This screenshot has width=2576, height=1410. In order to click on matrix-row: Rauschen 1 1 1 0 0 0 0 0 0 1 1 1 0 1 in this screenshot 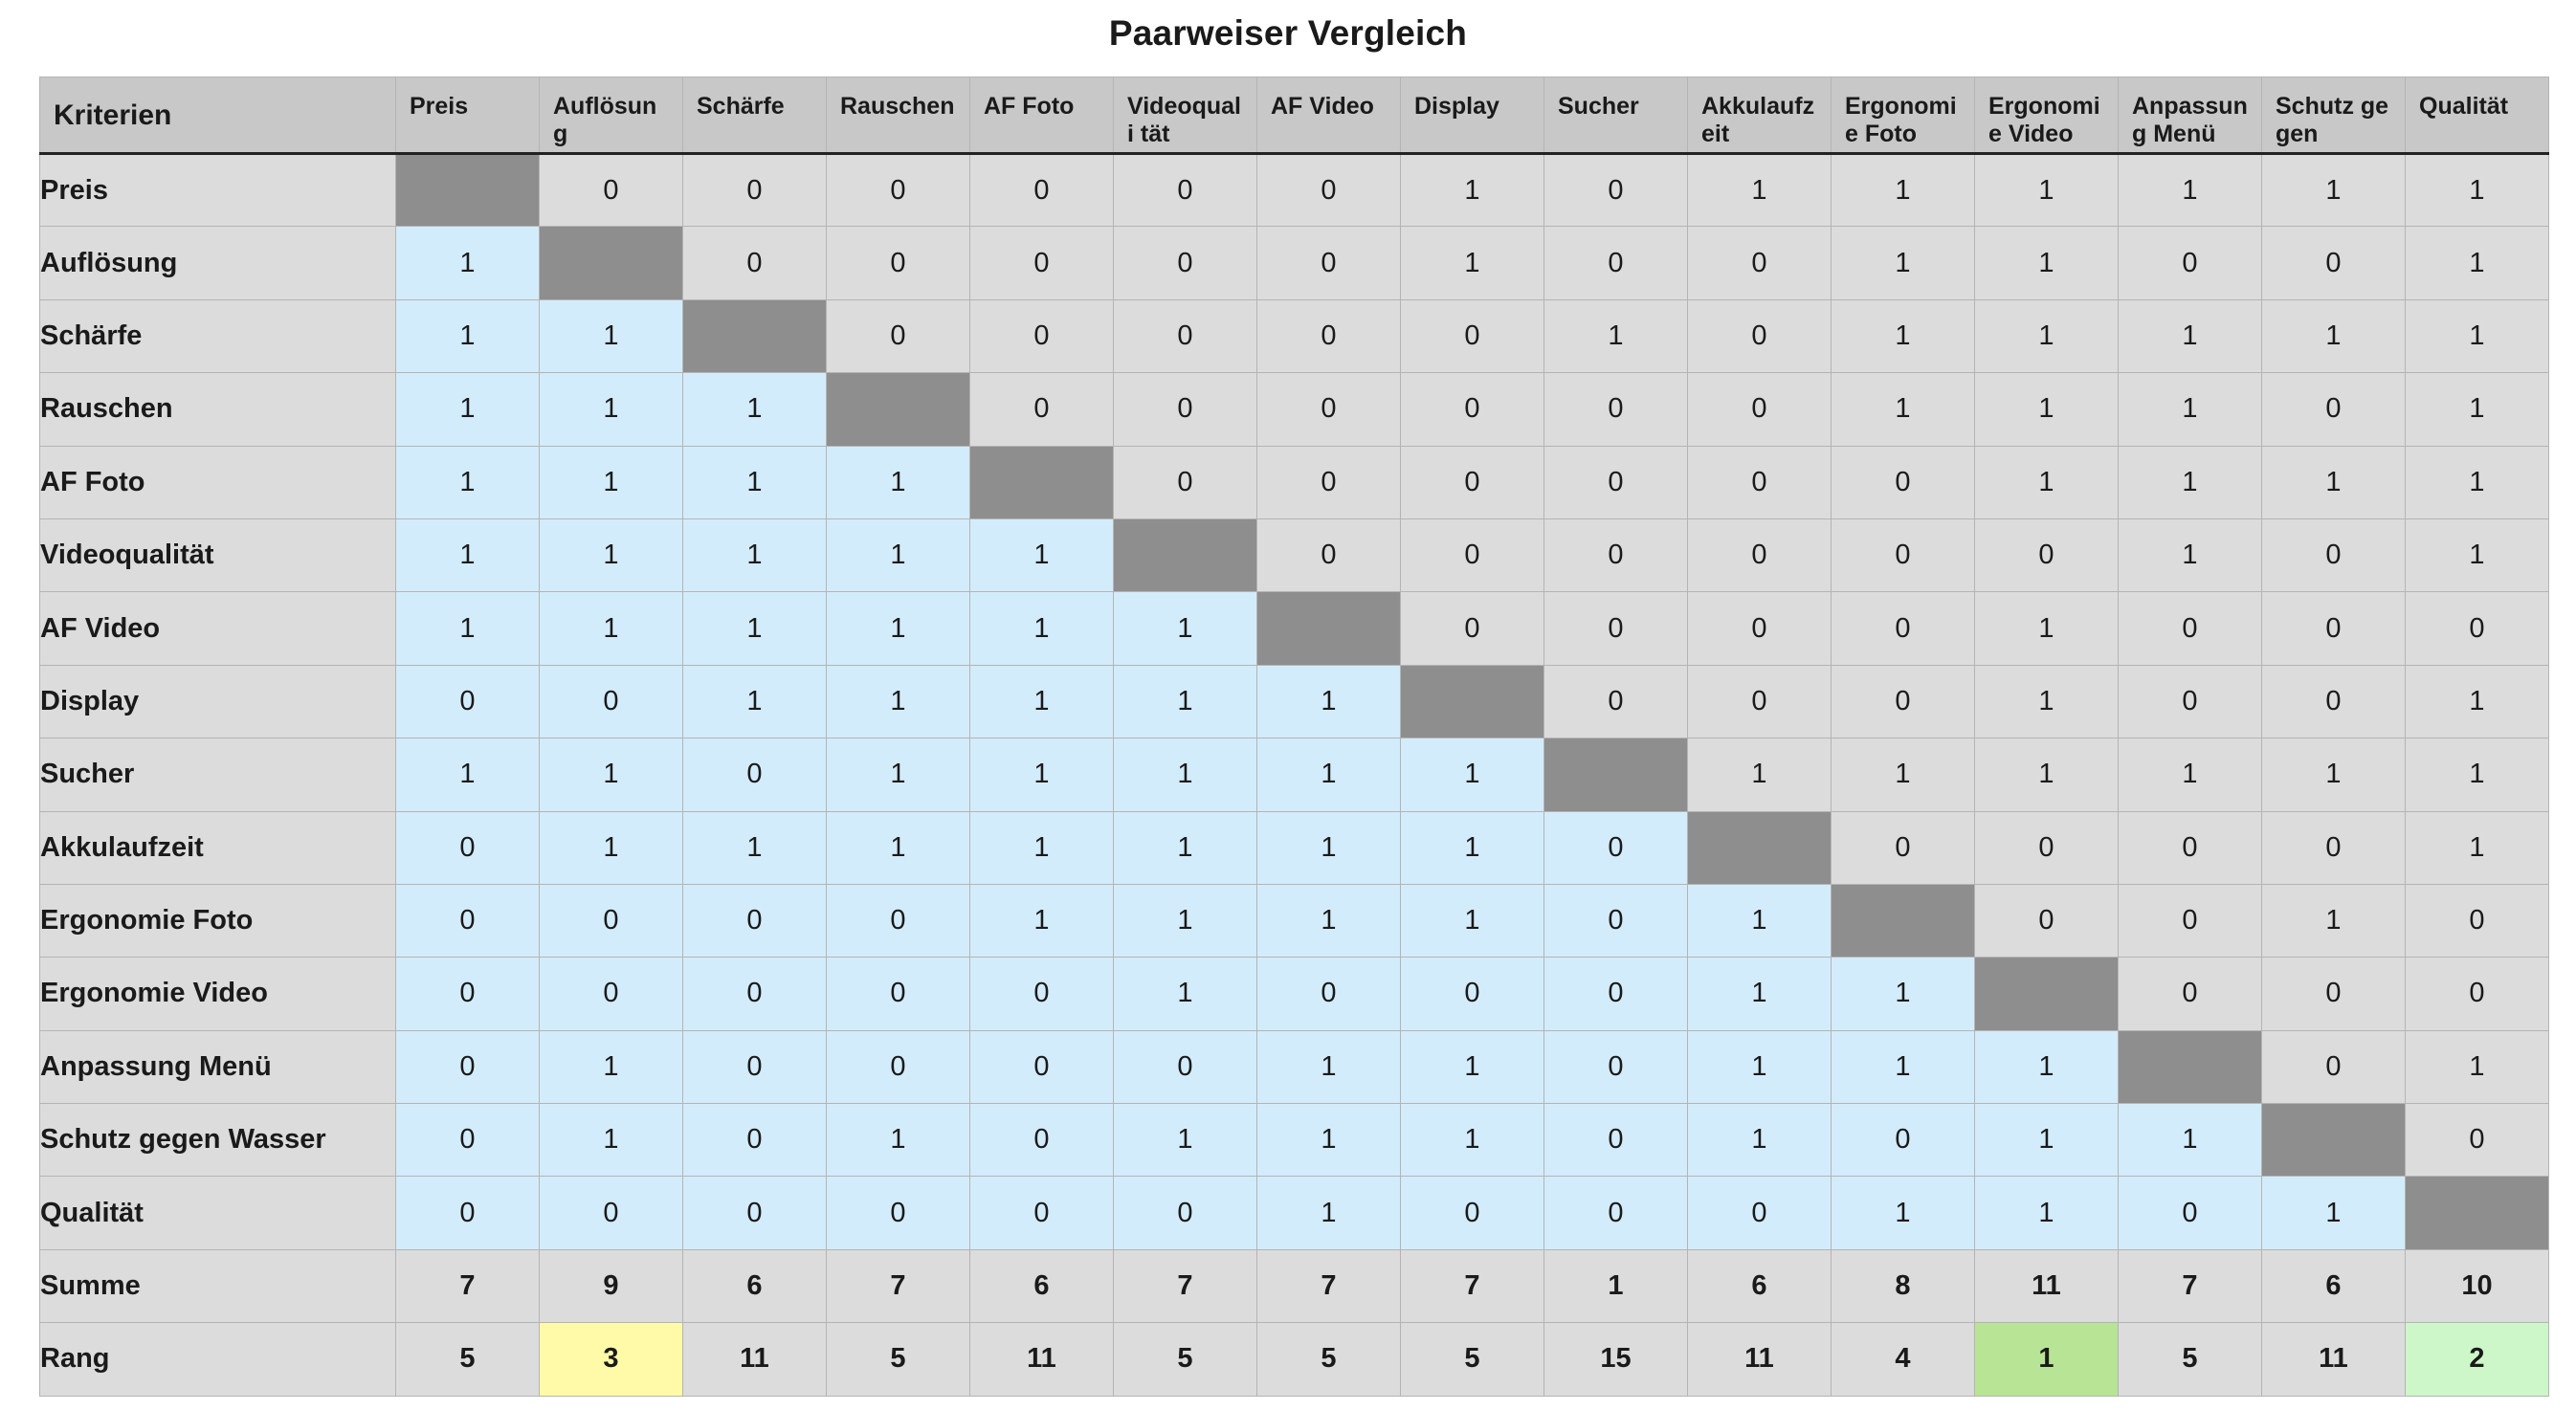, I will do `click(1294, 410)`.